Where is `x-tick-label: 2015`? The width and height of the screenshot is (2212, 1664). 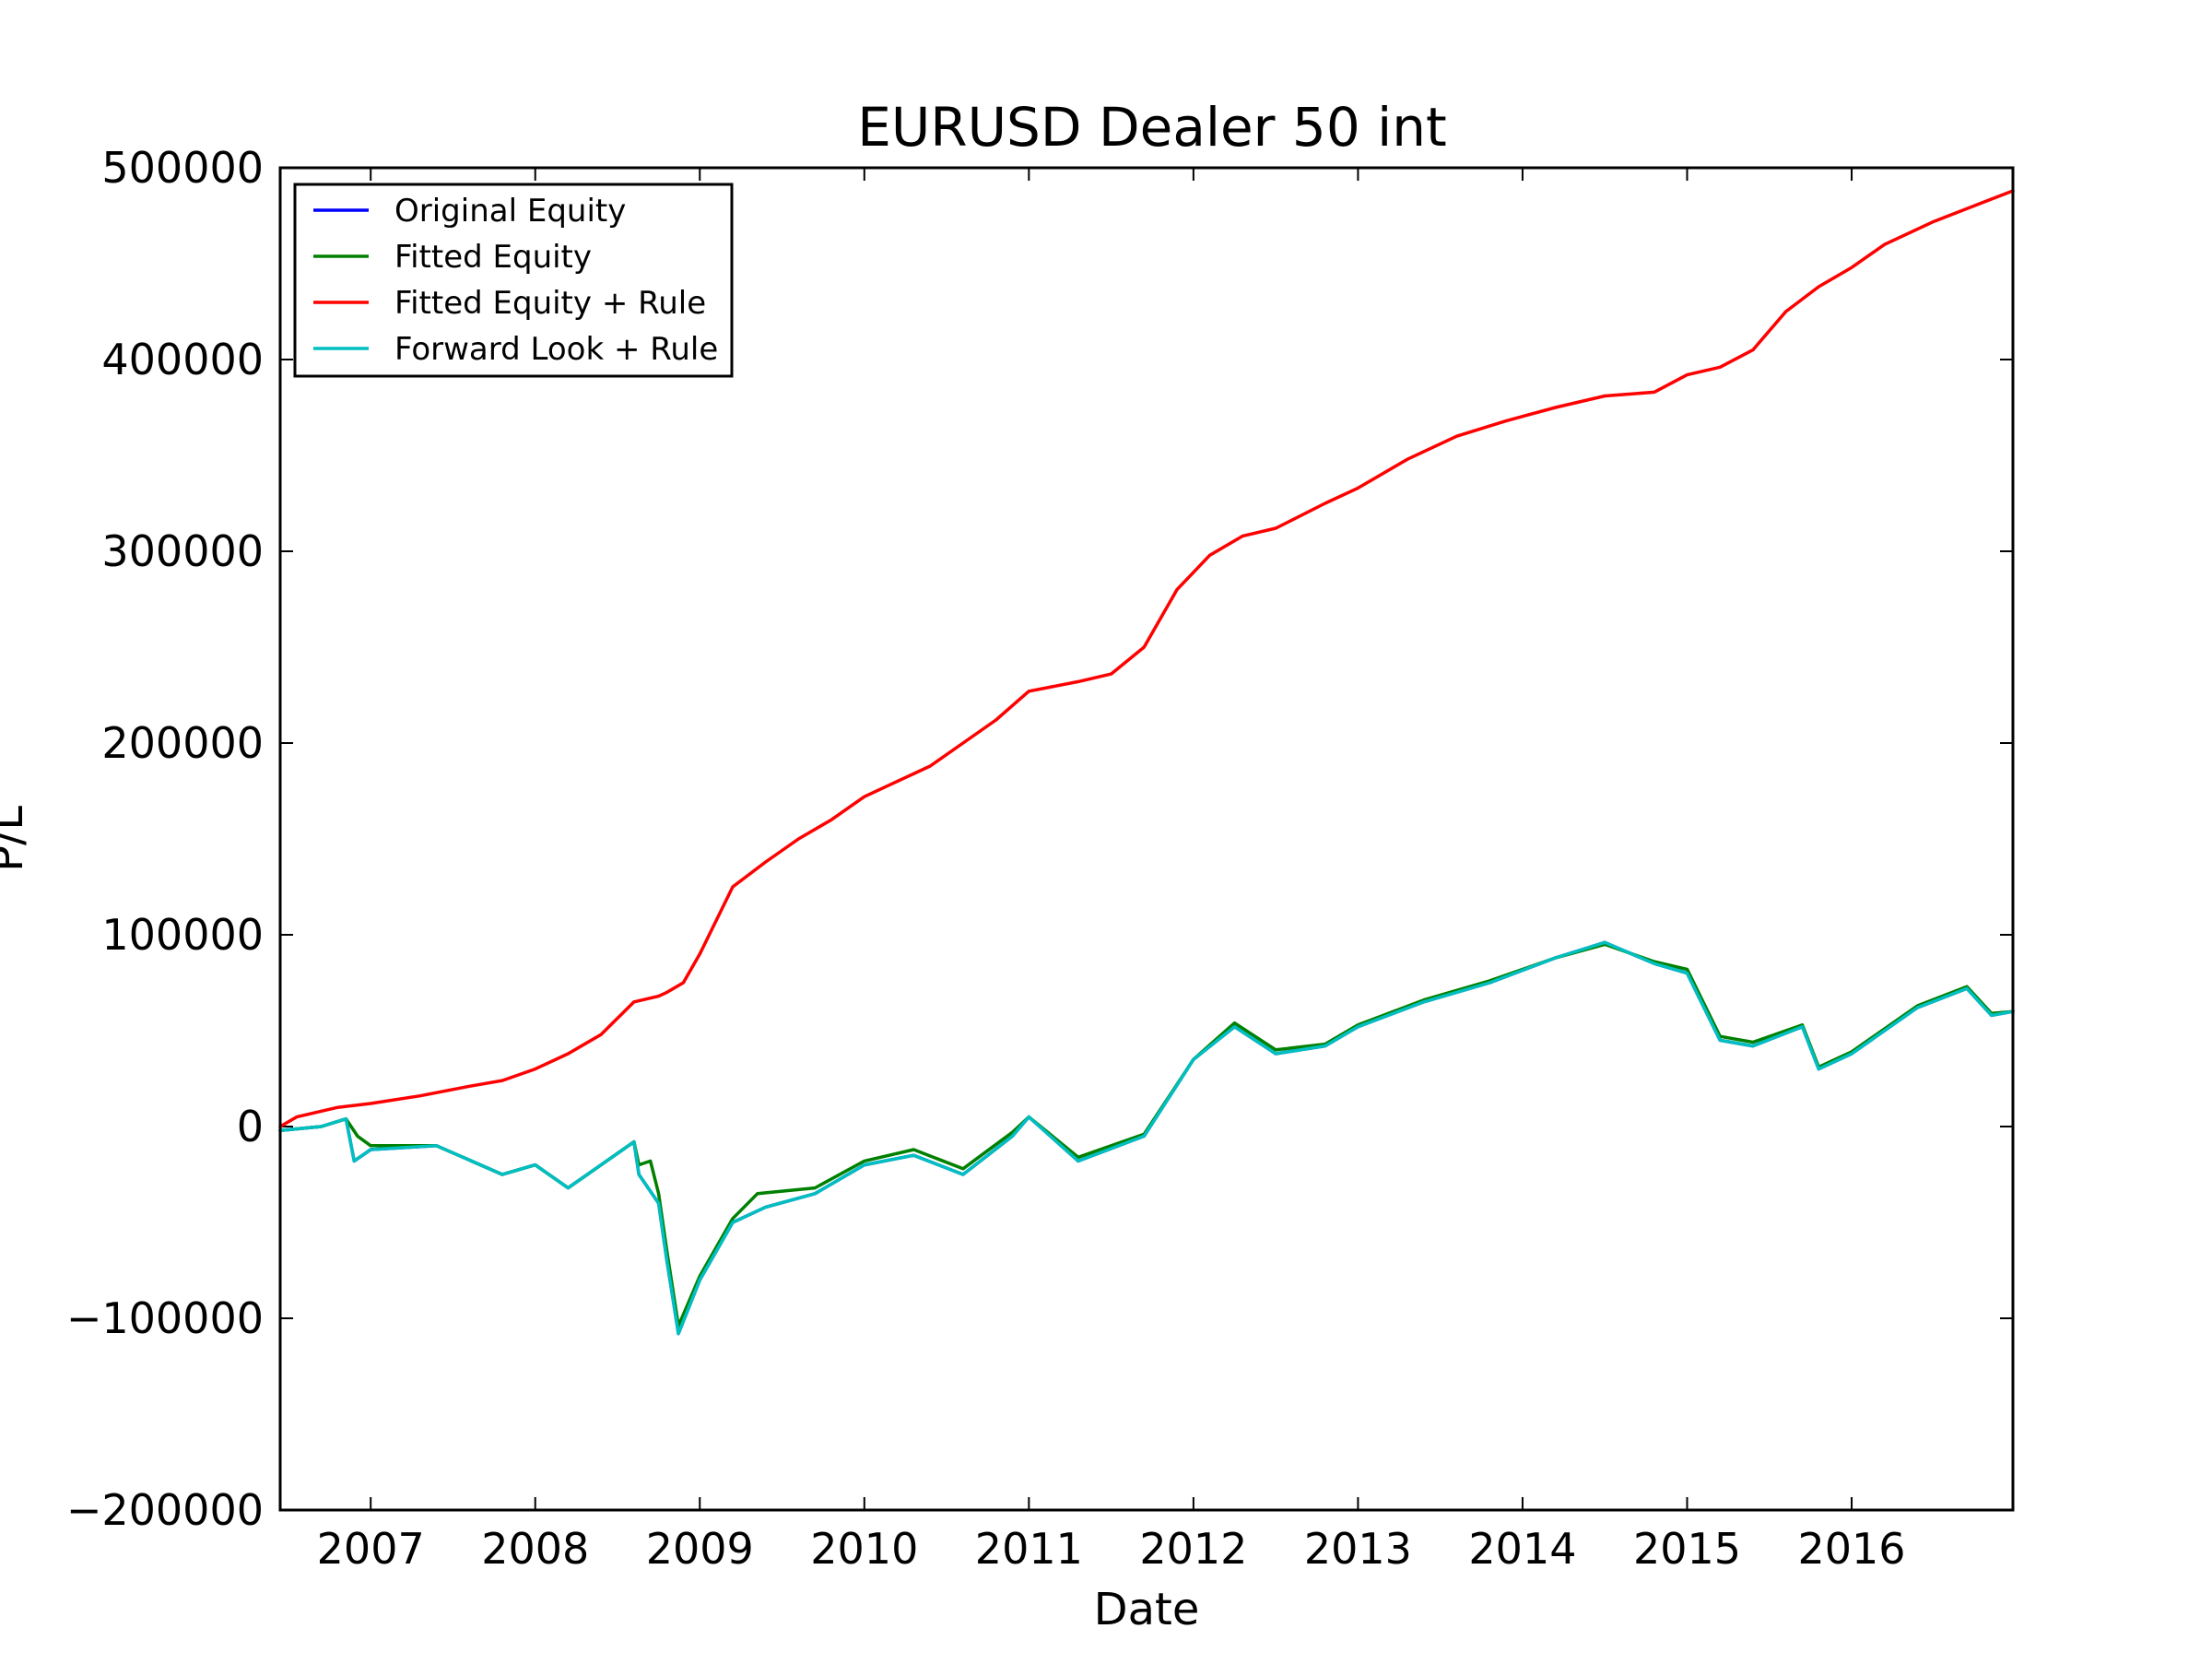 x-tick-label: 2015 is located at coordinates (1687, 1549).